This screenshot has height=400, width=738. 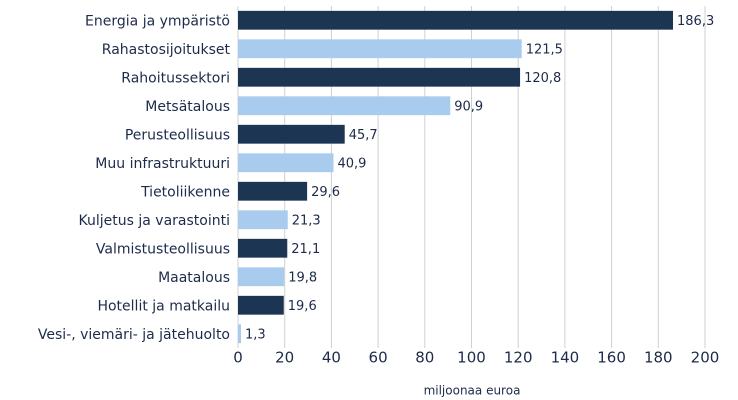 What do you see at coordinates (255, 334) in the screenshot?
I see `value-label: 1,3` at bounding box center [255, 334].